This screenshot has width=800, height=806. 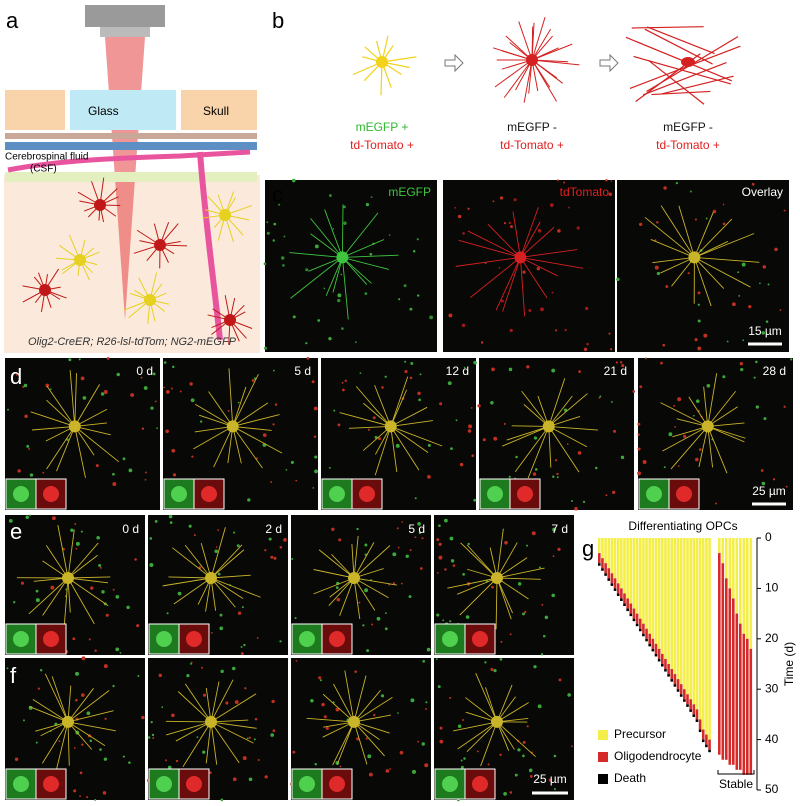 I want to click on state-label: td-Tomato +, so click(x=688, y=145).